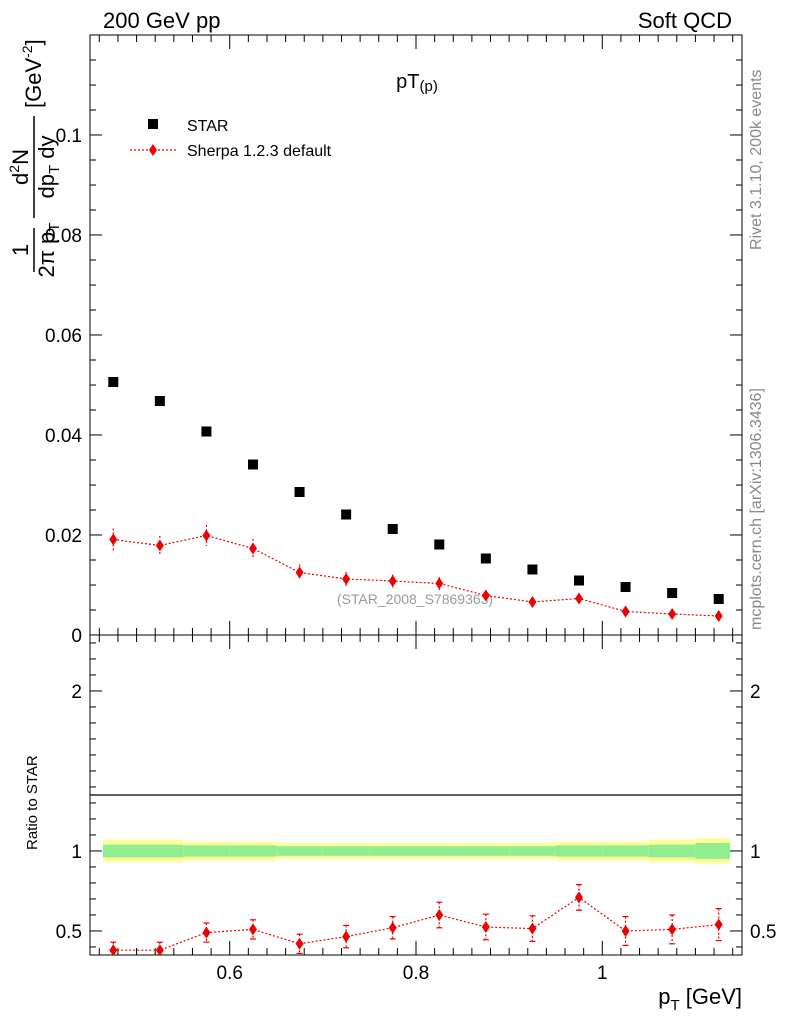 This screenshot has height=1024, width=786. I want to click on ratio-xtick-label: 0.6, so click(230, 973).